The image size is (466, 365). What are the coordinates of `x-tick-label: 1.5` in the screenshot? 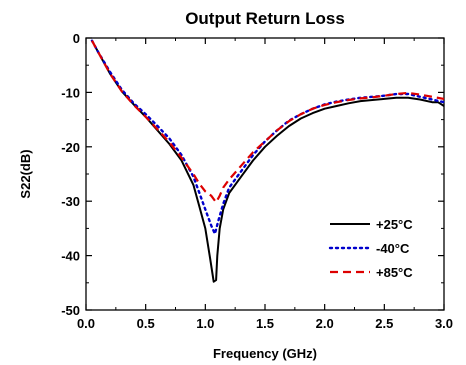 It's located at (265, 323).